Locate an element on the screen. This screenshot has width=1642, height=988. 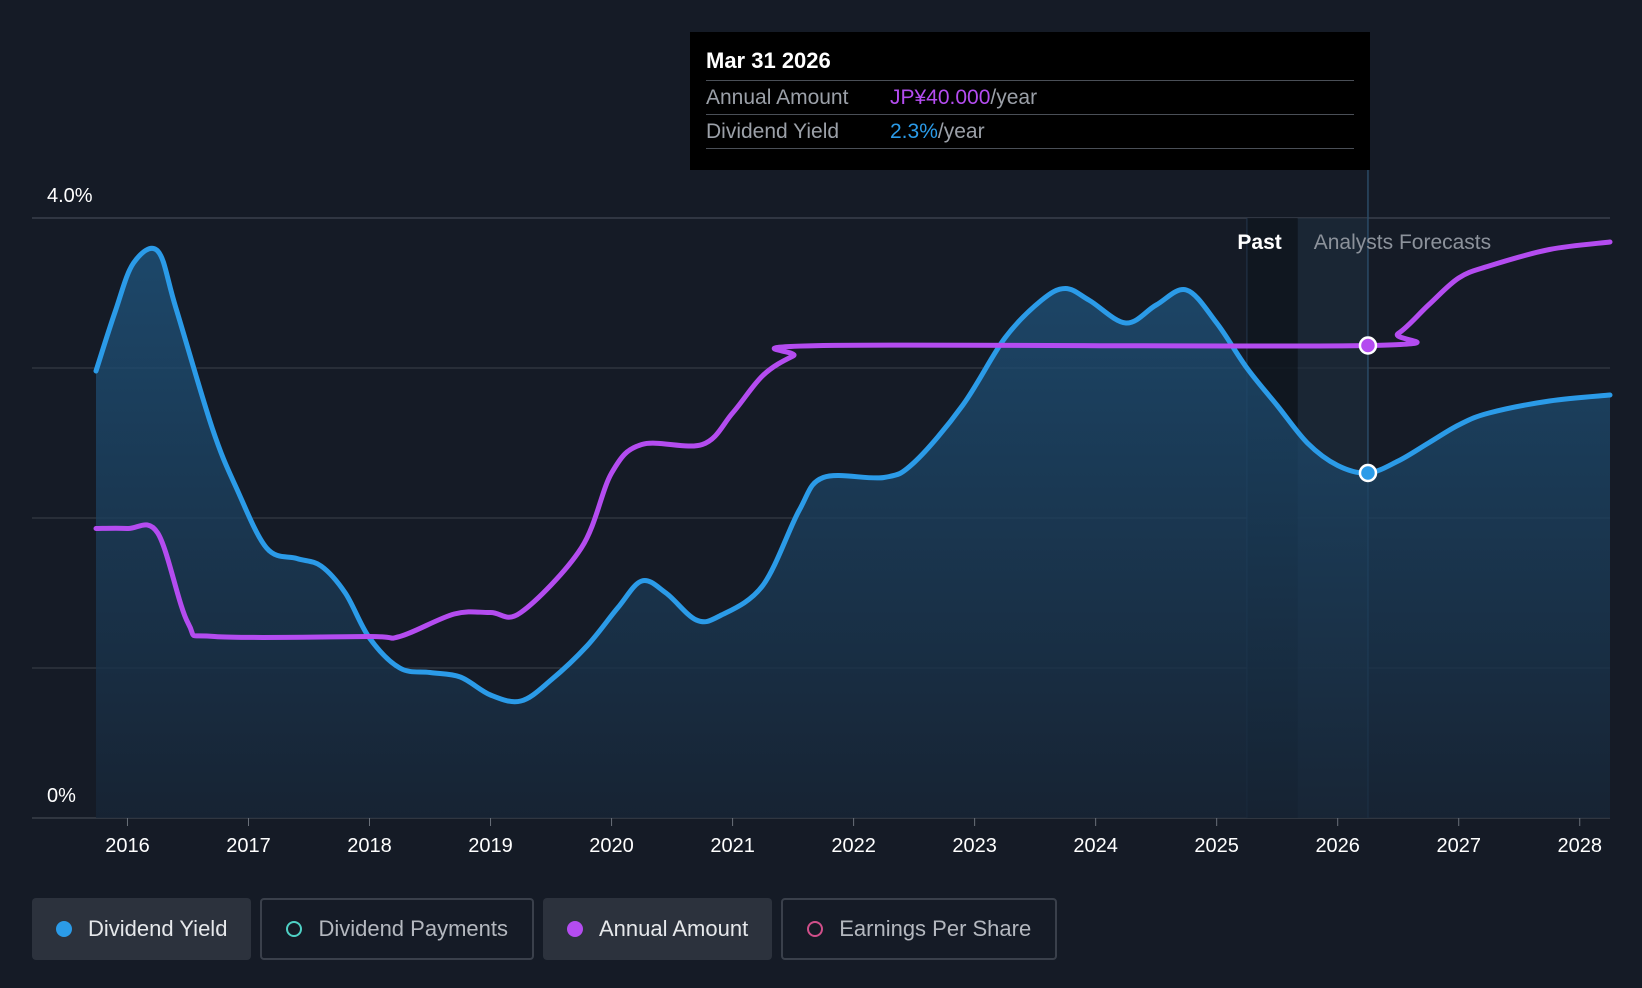
x-tick-label: 2022 is located at coordinates (853, 846).